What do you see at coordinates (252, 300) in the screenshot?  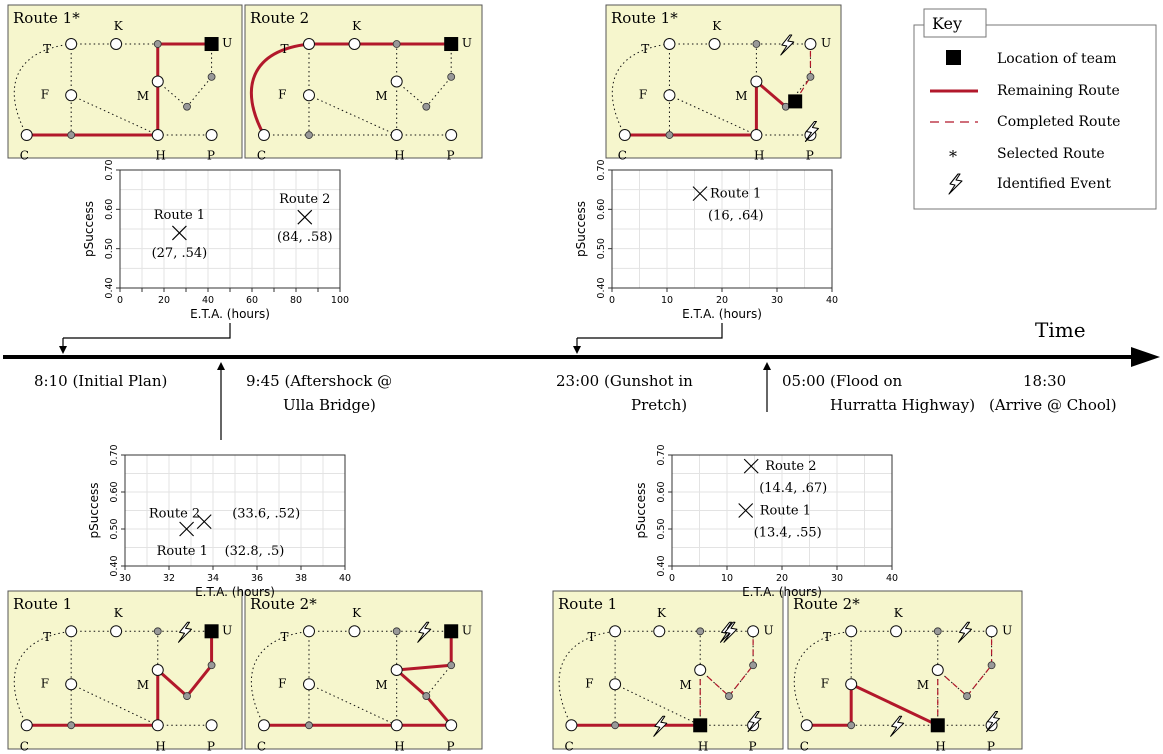 I see `x-tick-label: 60` at bounding box center [252, 300].